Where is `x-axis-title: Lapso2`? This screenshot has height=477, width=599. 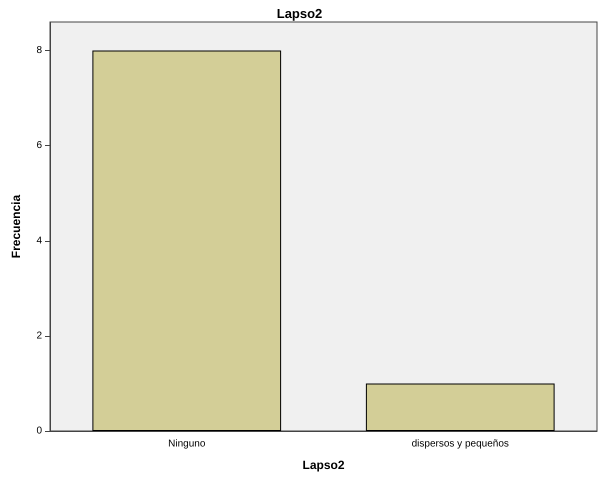
x-axis-title: Lapso2 is located at coordinates (323, 465).